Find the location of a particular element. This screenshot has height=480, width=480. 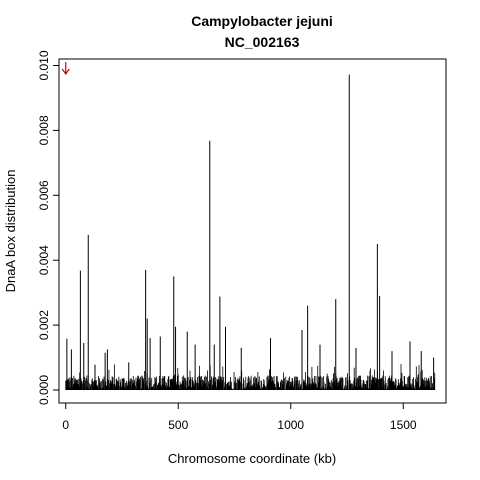

y-tick-label: 0.002 is located at coordinates (44, 325).